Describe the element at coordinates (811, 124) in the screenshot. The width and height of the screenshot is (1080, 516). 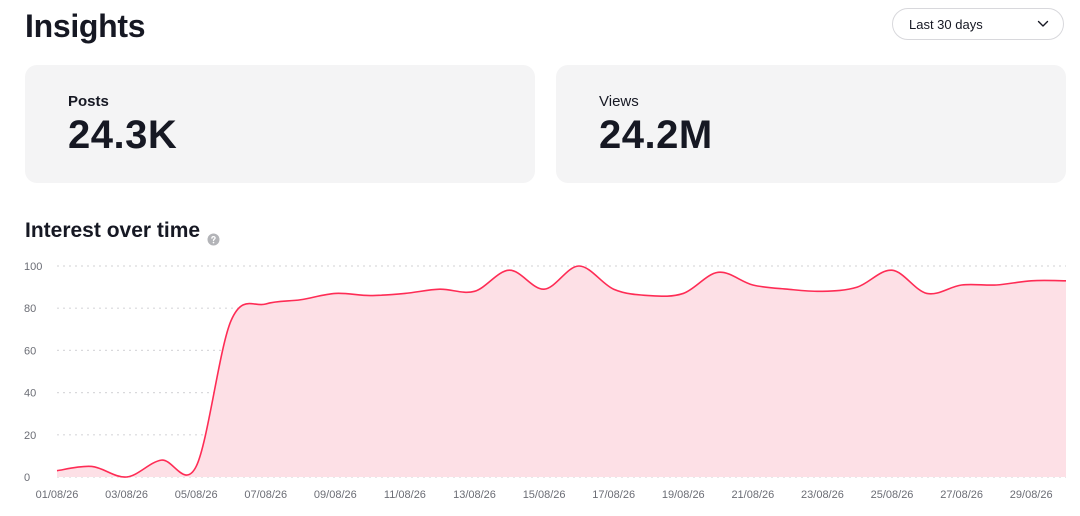
I see `views-stat-card: Views 24.2M` at that location.